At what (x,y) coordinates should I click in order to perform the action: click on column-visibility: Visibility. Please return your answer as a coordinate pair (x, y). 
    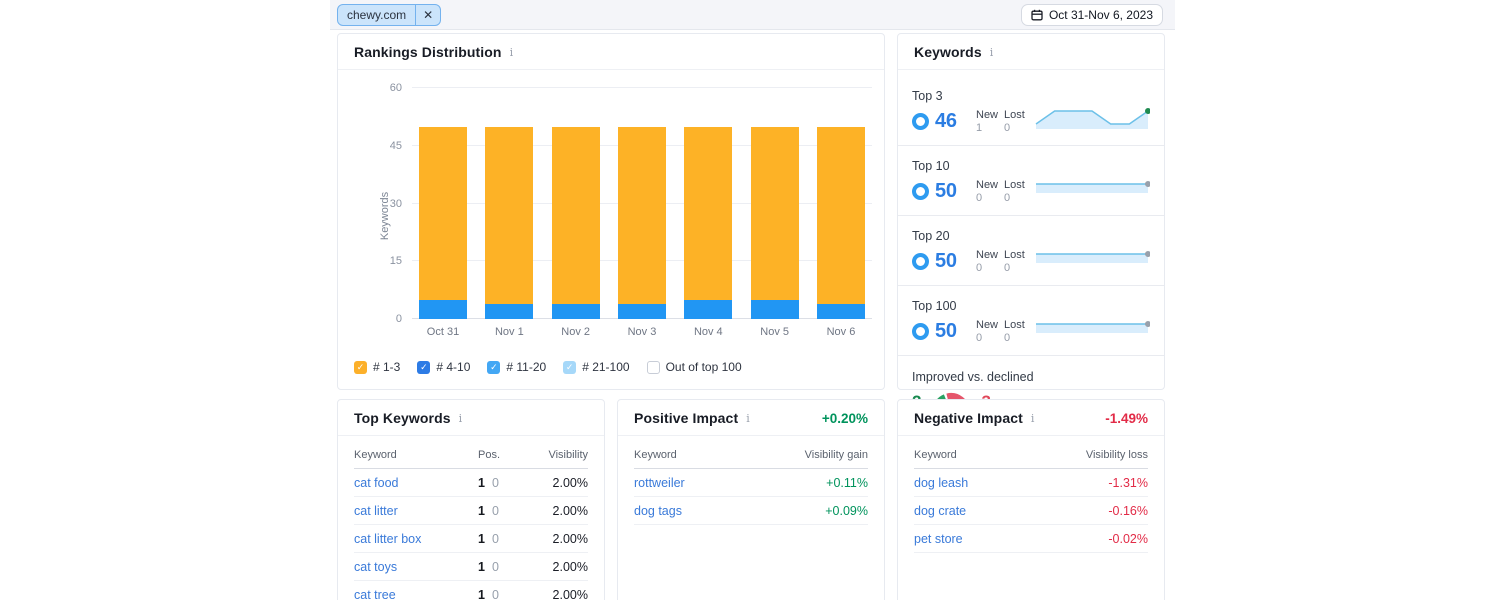
    Looking at the image, I should click on (552, 452).